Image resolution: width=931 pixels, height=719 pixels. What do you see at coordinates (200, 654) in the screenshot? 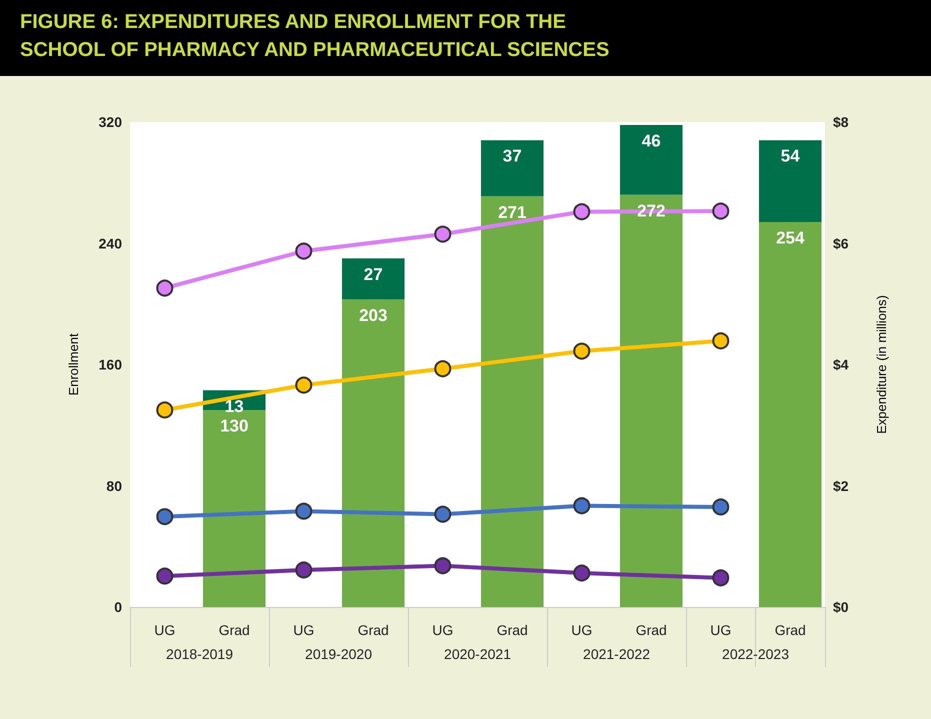
I see `text: 2018-2019` at bounding box center [200, 654].